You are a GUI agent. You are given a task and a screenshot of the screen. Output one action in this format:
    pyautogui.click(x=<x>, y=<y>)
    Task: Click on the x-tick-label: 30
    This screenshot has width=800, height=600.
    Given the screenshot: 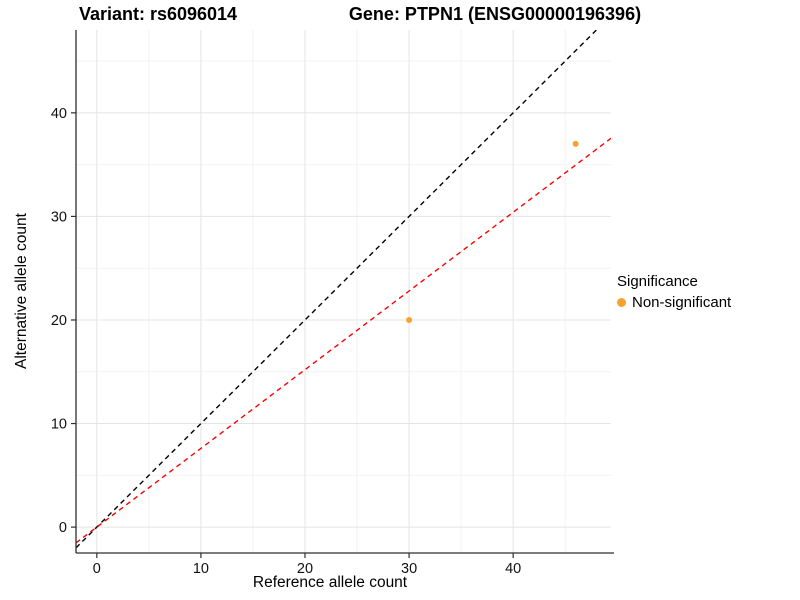 What is the action you would take?
    pyautogui.click(x=409, y=569)
    